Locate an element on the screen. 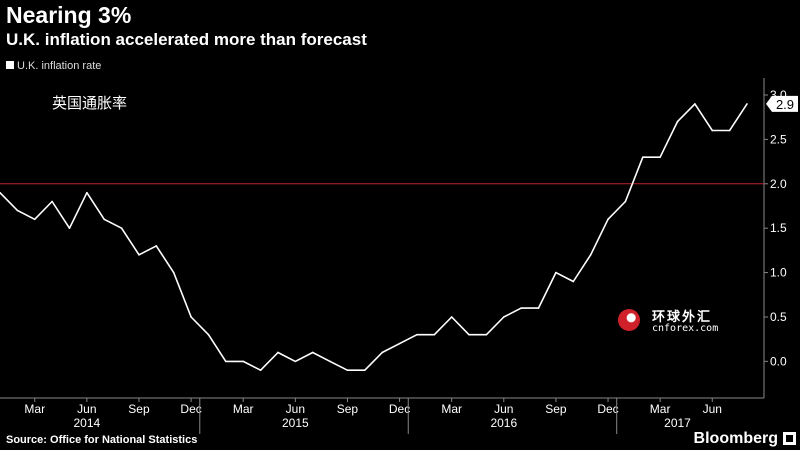 This screenshot has width=800, height=450. last-value-flag is located at coordinates (782, 103).